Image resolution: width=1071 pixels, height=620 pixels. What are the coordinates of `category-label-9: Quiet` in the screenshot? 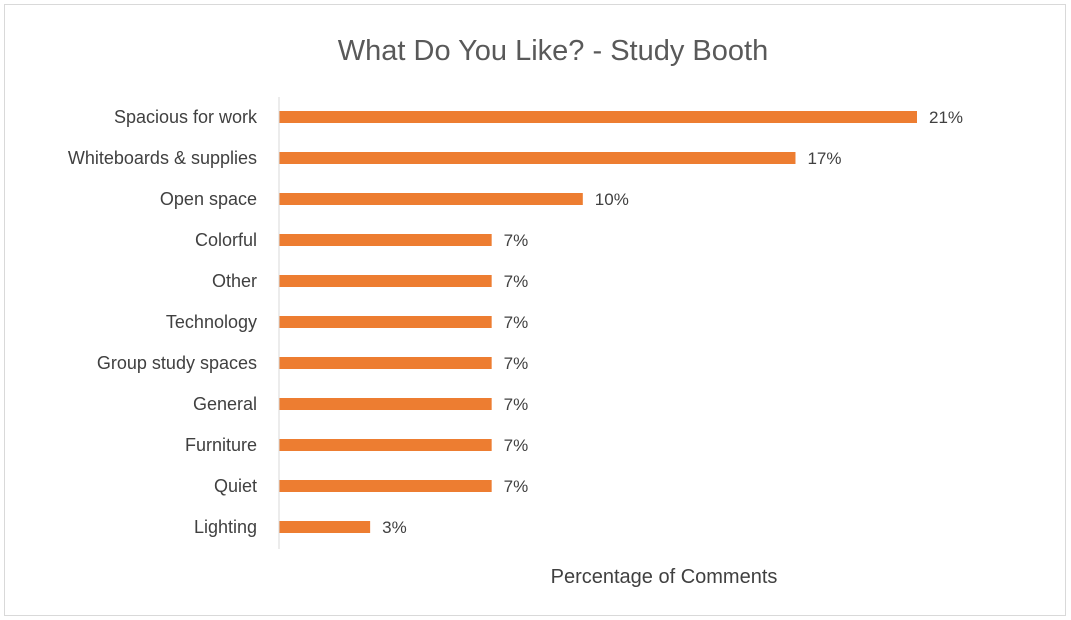 It's located at (235, 486).